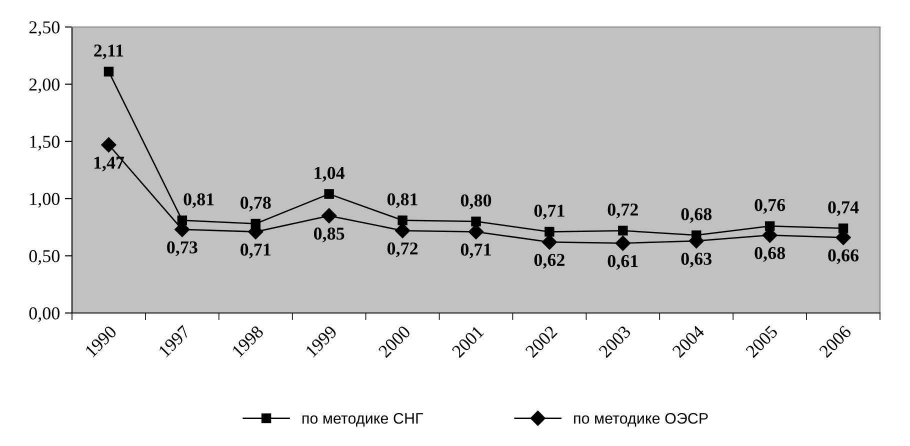 This screenshot has width=910, height=446. Describe the element at coordinates (329, 235) in the screenshot. I see `data-label: 0,85` at that location.